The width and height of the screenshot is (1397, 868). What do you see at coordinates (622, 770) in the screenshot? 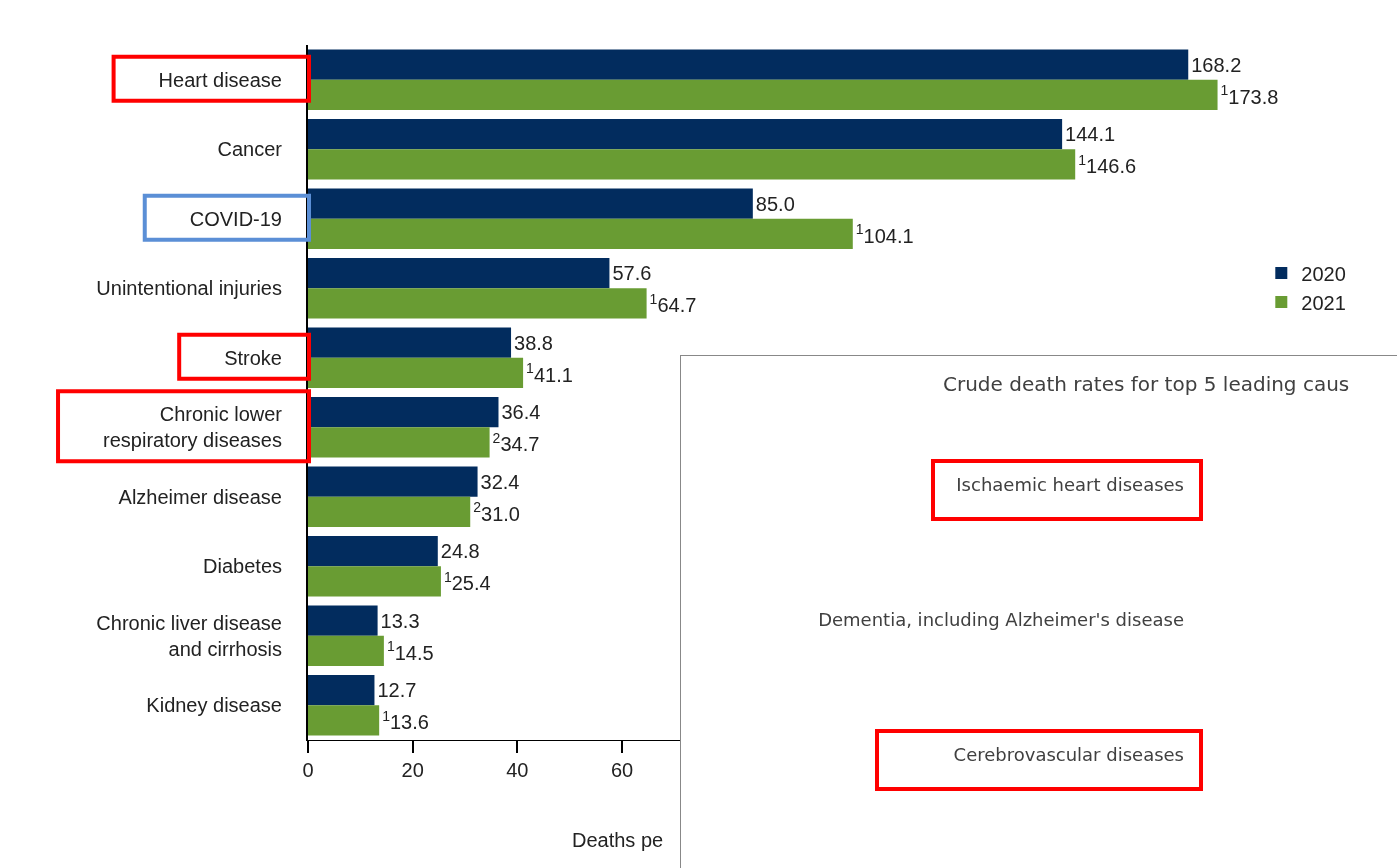
I see `x-tick-label: 60` at bounding box center [622, 770].